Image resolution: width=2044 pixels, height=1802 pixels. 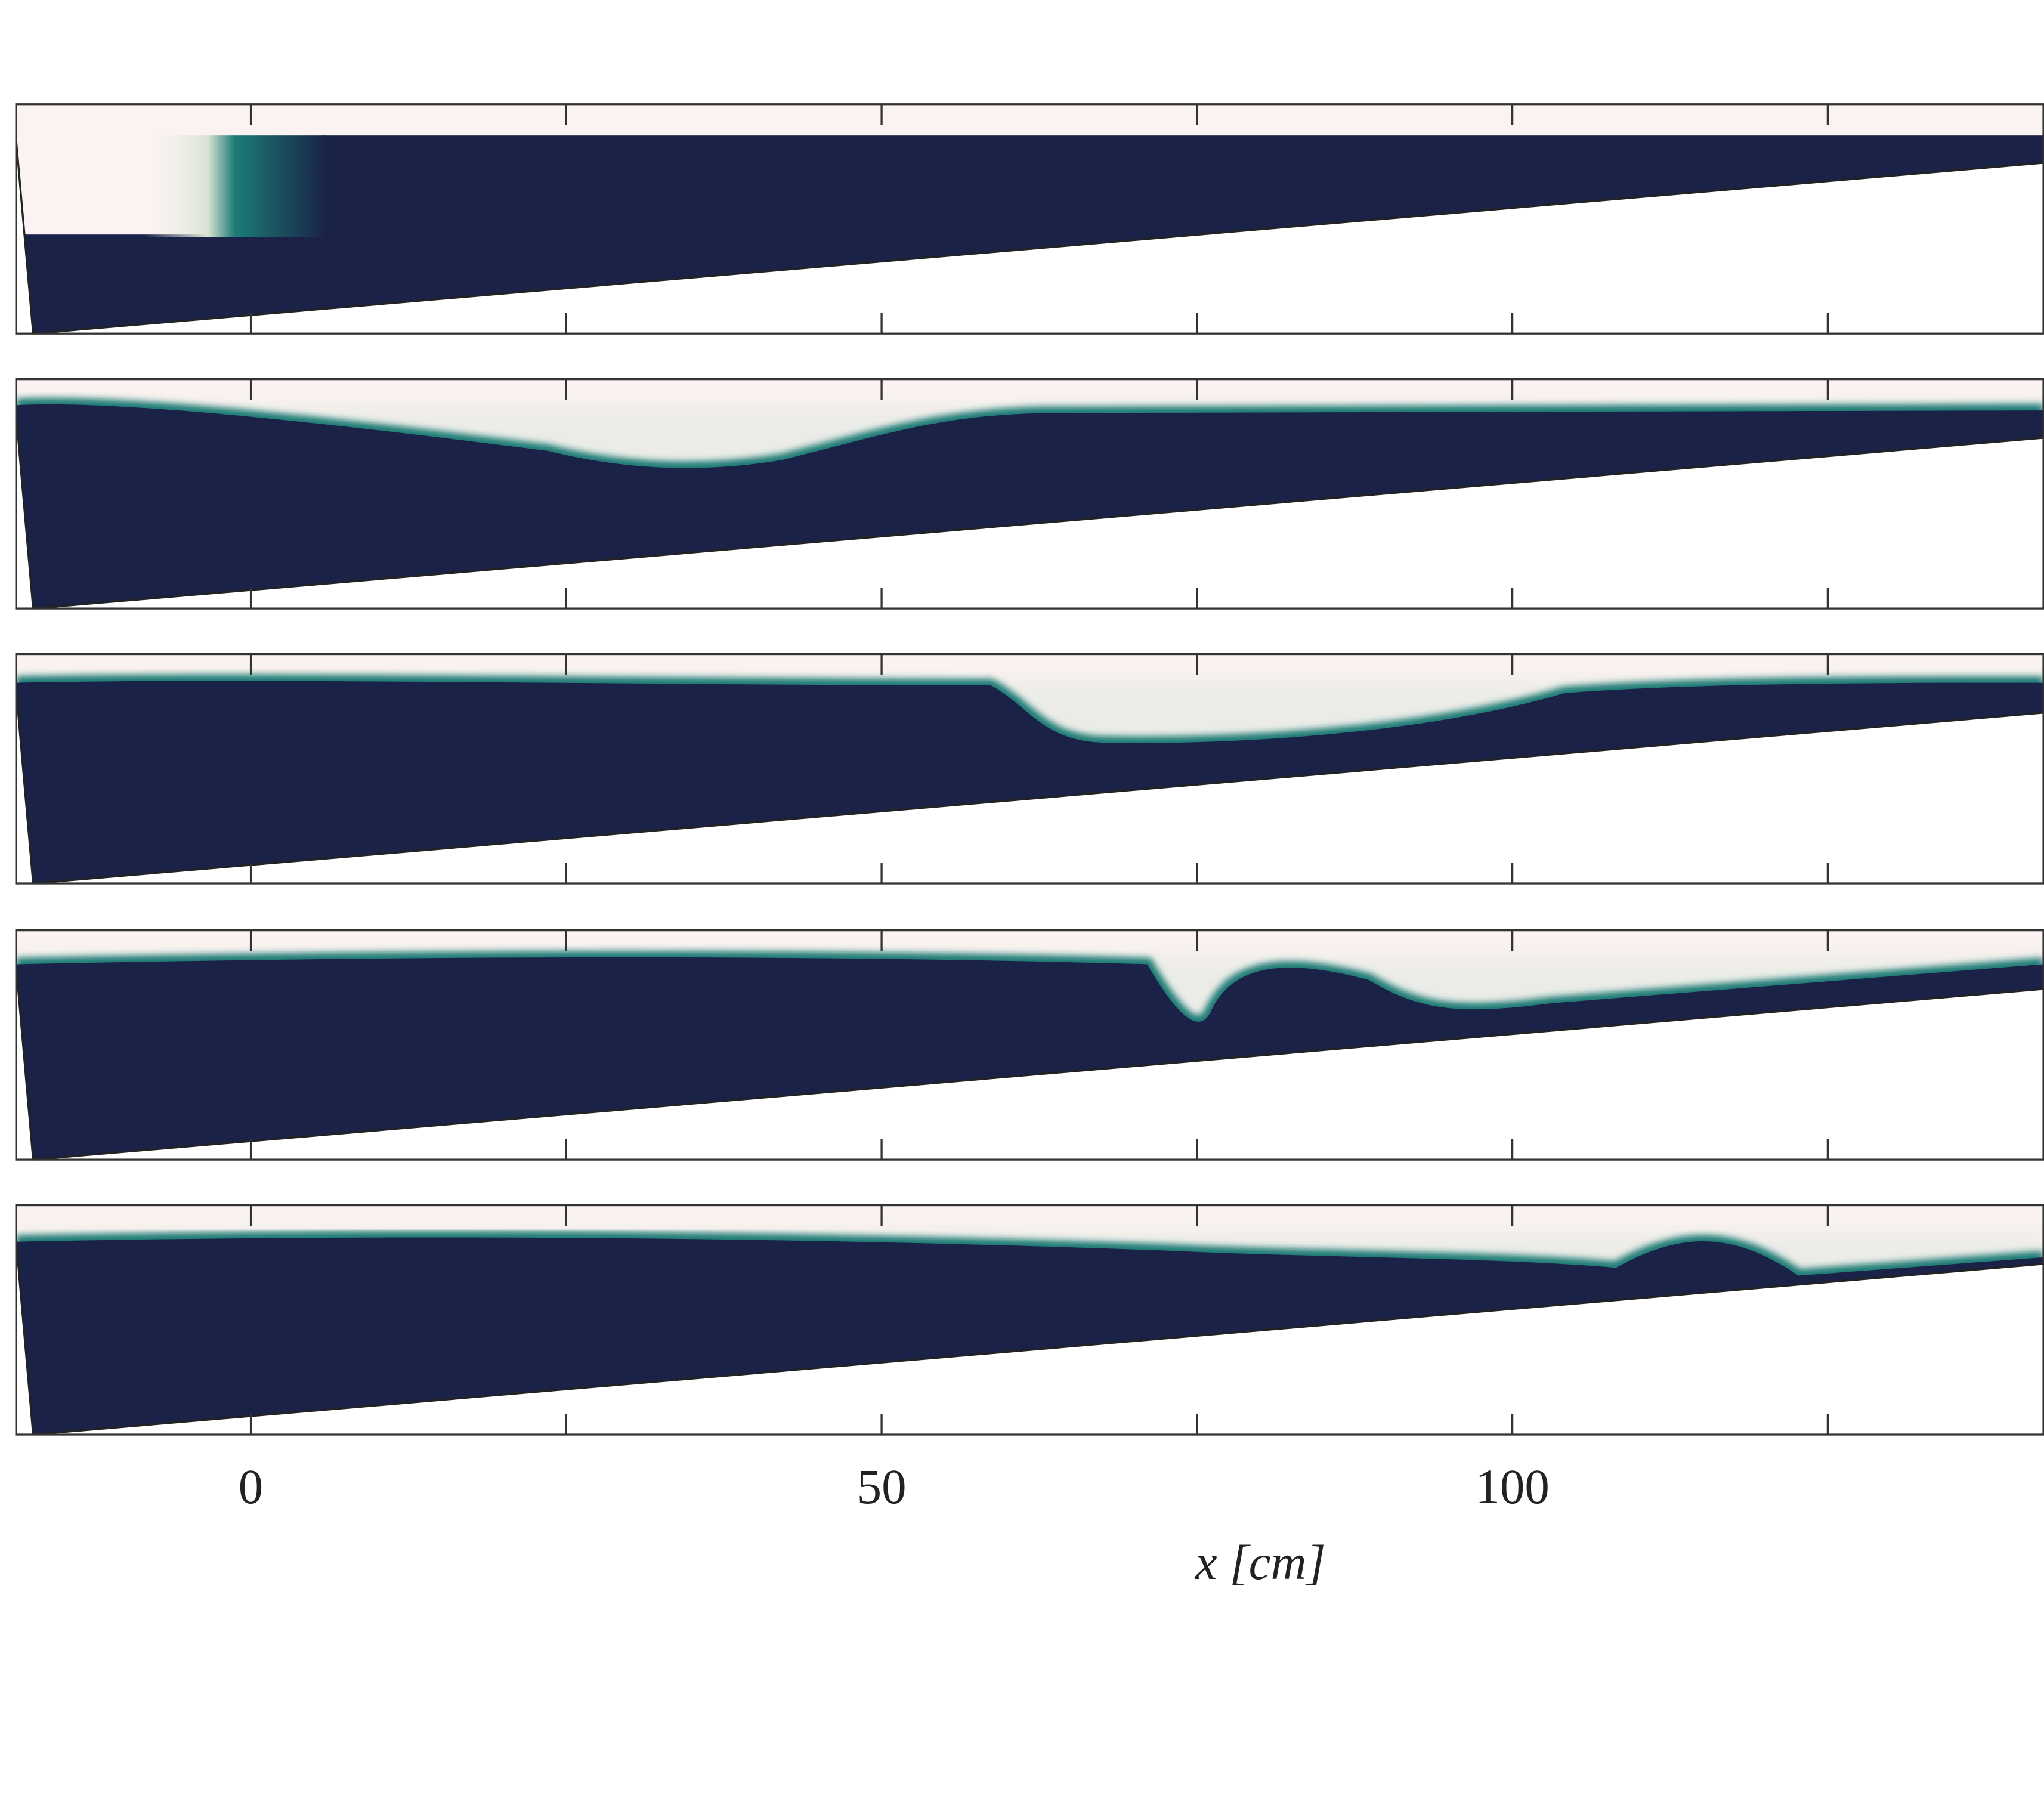 What do you see at coordinates (882, 1486) in the screenshot?
I see `x-tick-label: 50` at bounding box center [882, 1486].